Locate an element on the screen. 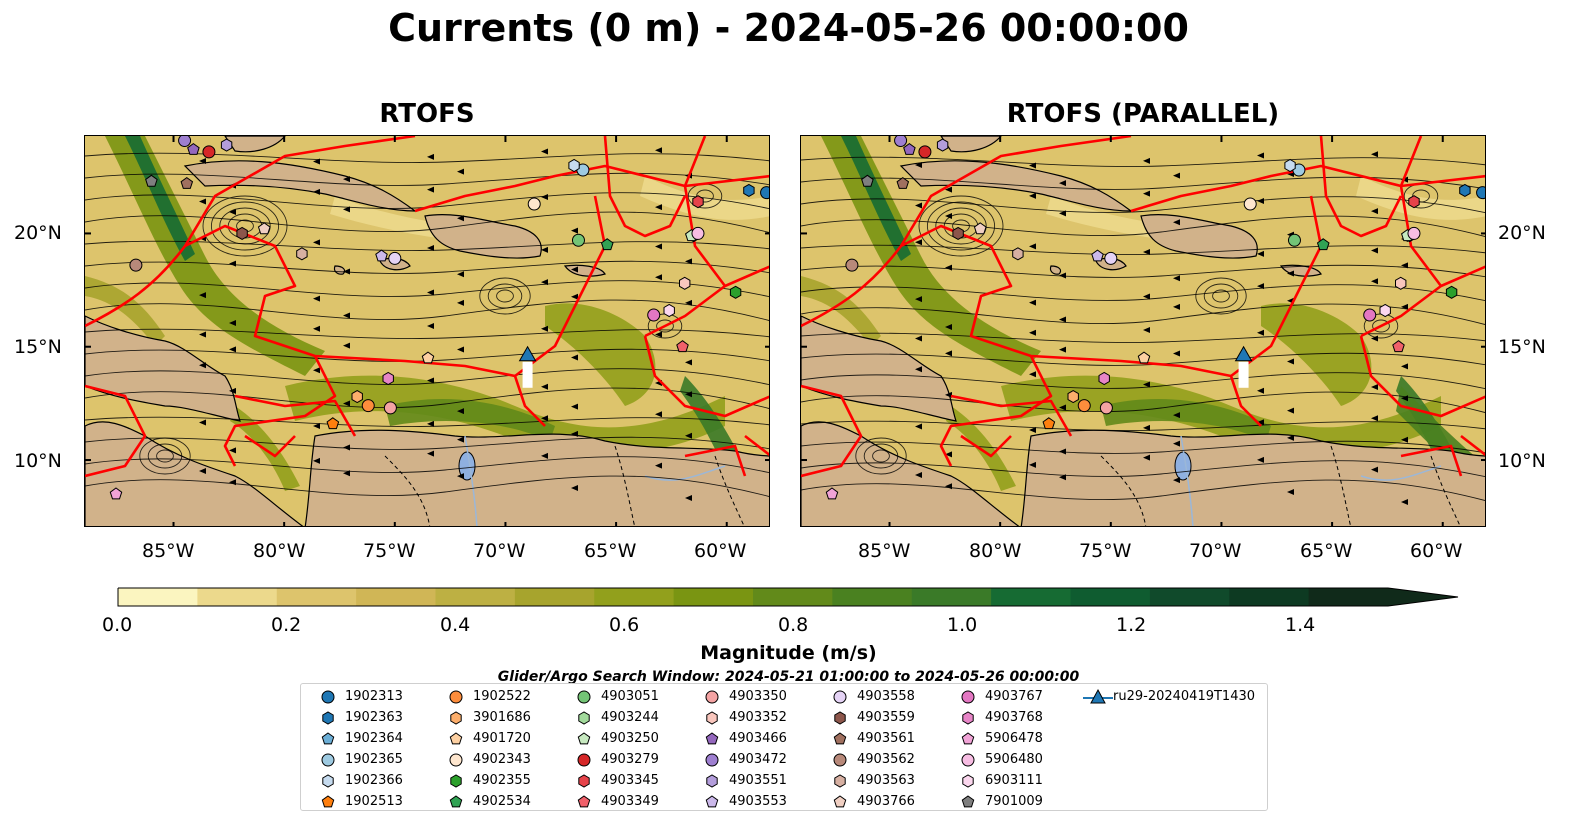 The image size is (1577, 829). colorbar-tick: 0.4 is located at coordinates (455, 625).